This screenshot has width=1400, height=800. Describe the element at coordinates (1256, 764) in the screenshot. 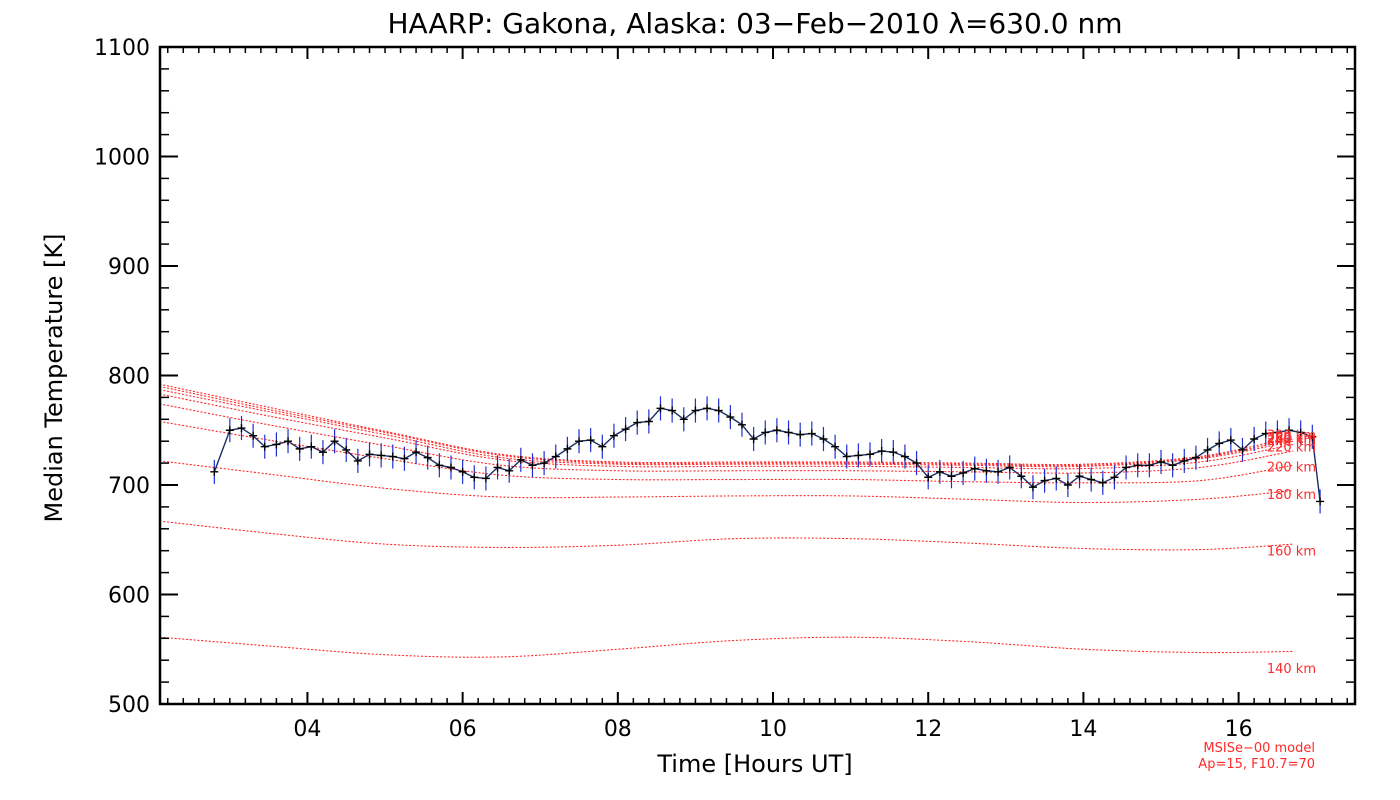

I see `model-note-line-2: Ap=15, F10.7=70` at that location.